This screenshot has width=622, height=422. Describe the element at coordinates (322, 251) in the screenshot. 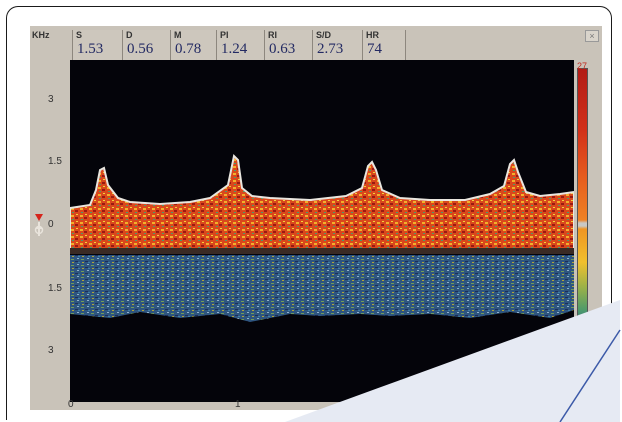

I see `baseline-line` at that location.